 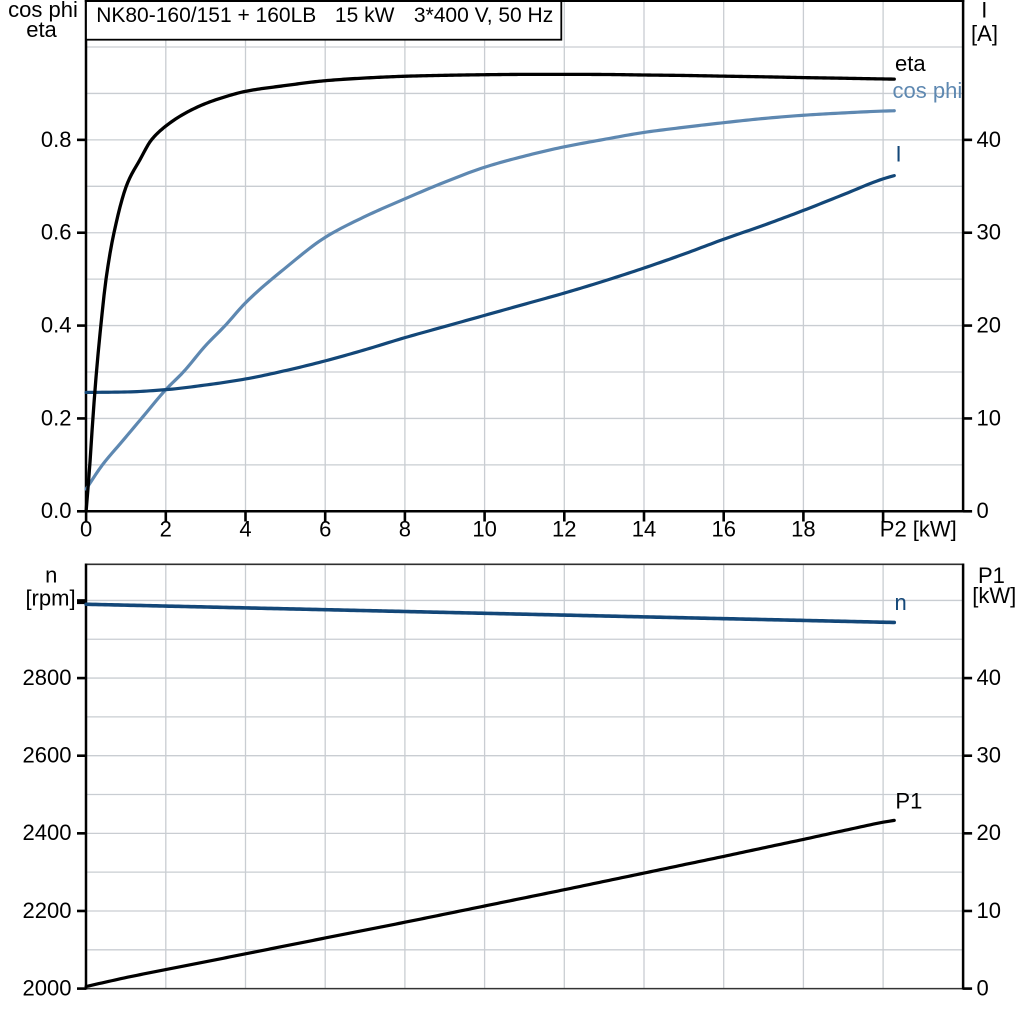 I want to click on svg-text: 2200, so click(x=47, y=910).